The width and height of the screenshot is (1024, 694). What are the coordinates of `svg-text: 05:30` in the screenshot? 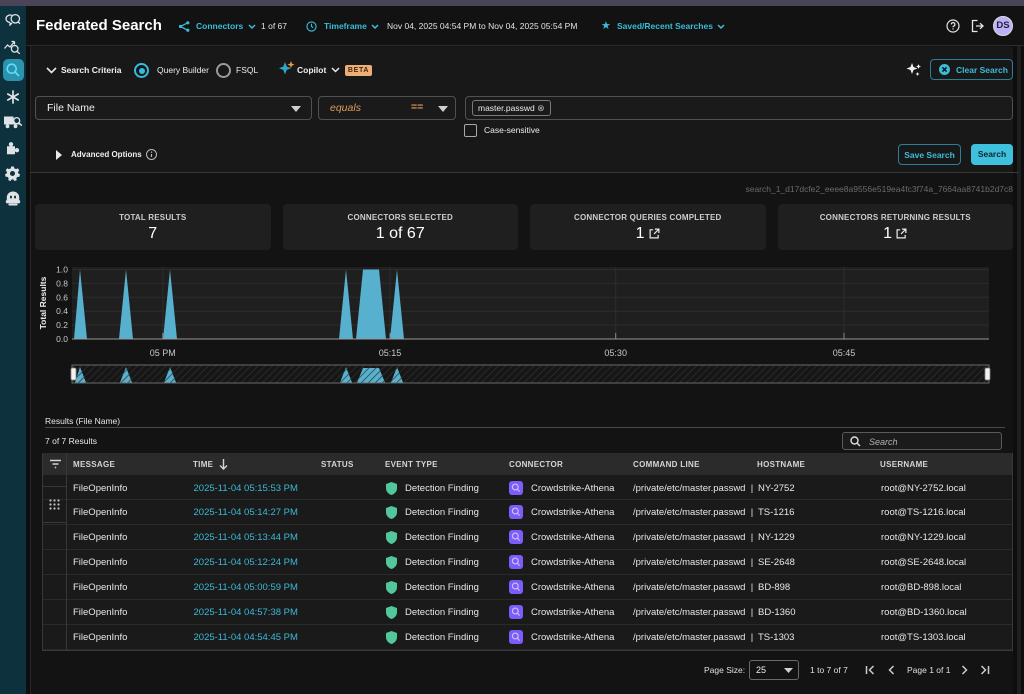 It's located at (615, 353).